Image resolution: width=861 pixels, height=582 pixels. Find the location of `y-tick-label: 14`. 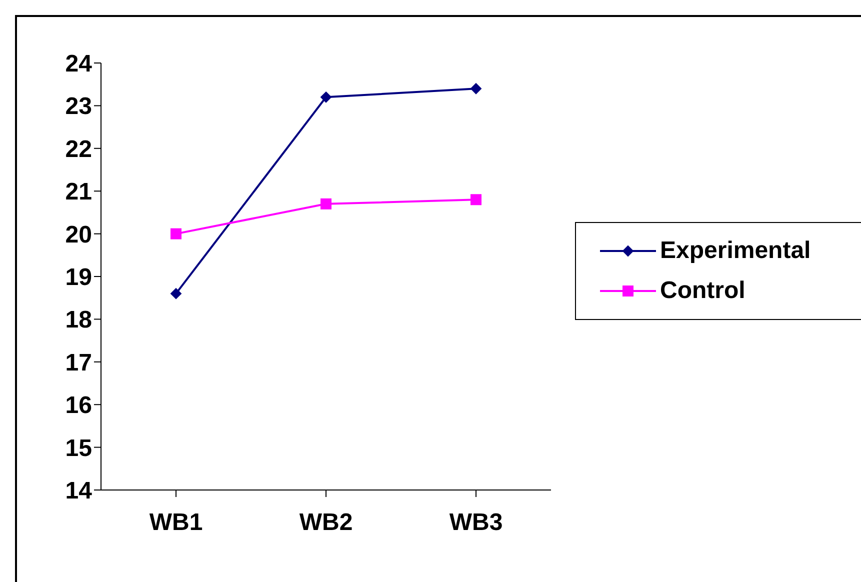

y-tick-label: 14 is located at coordinates (79, 491).